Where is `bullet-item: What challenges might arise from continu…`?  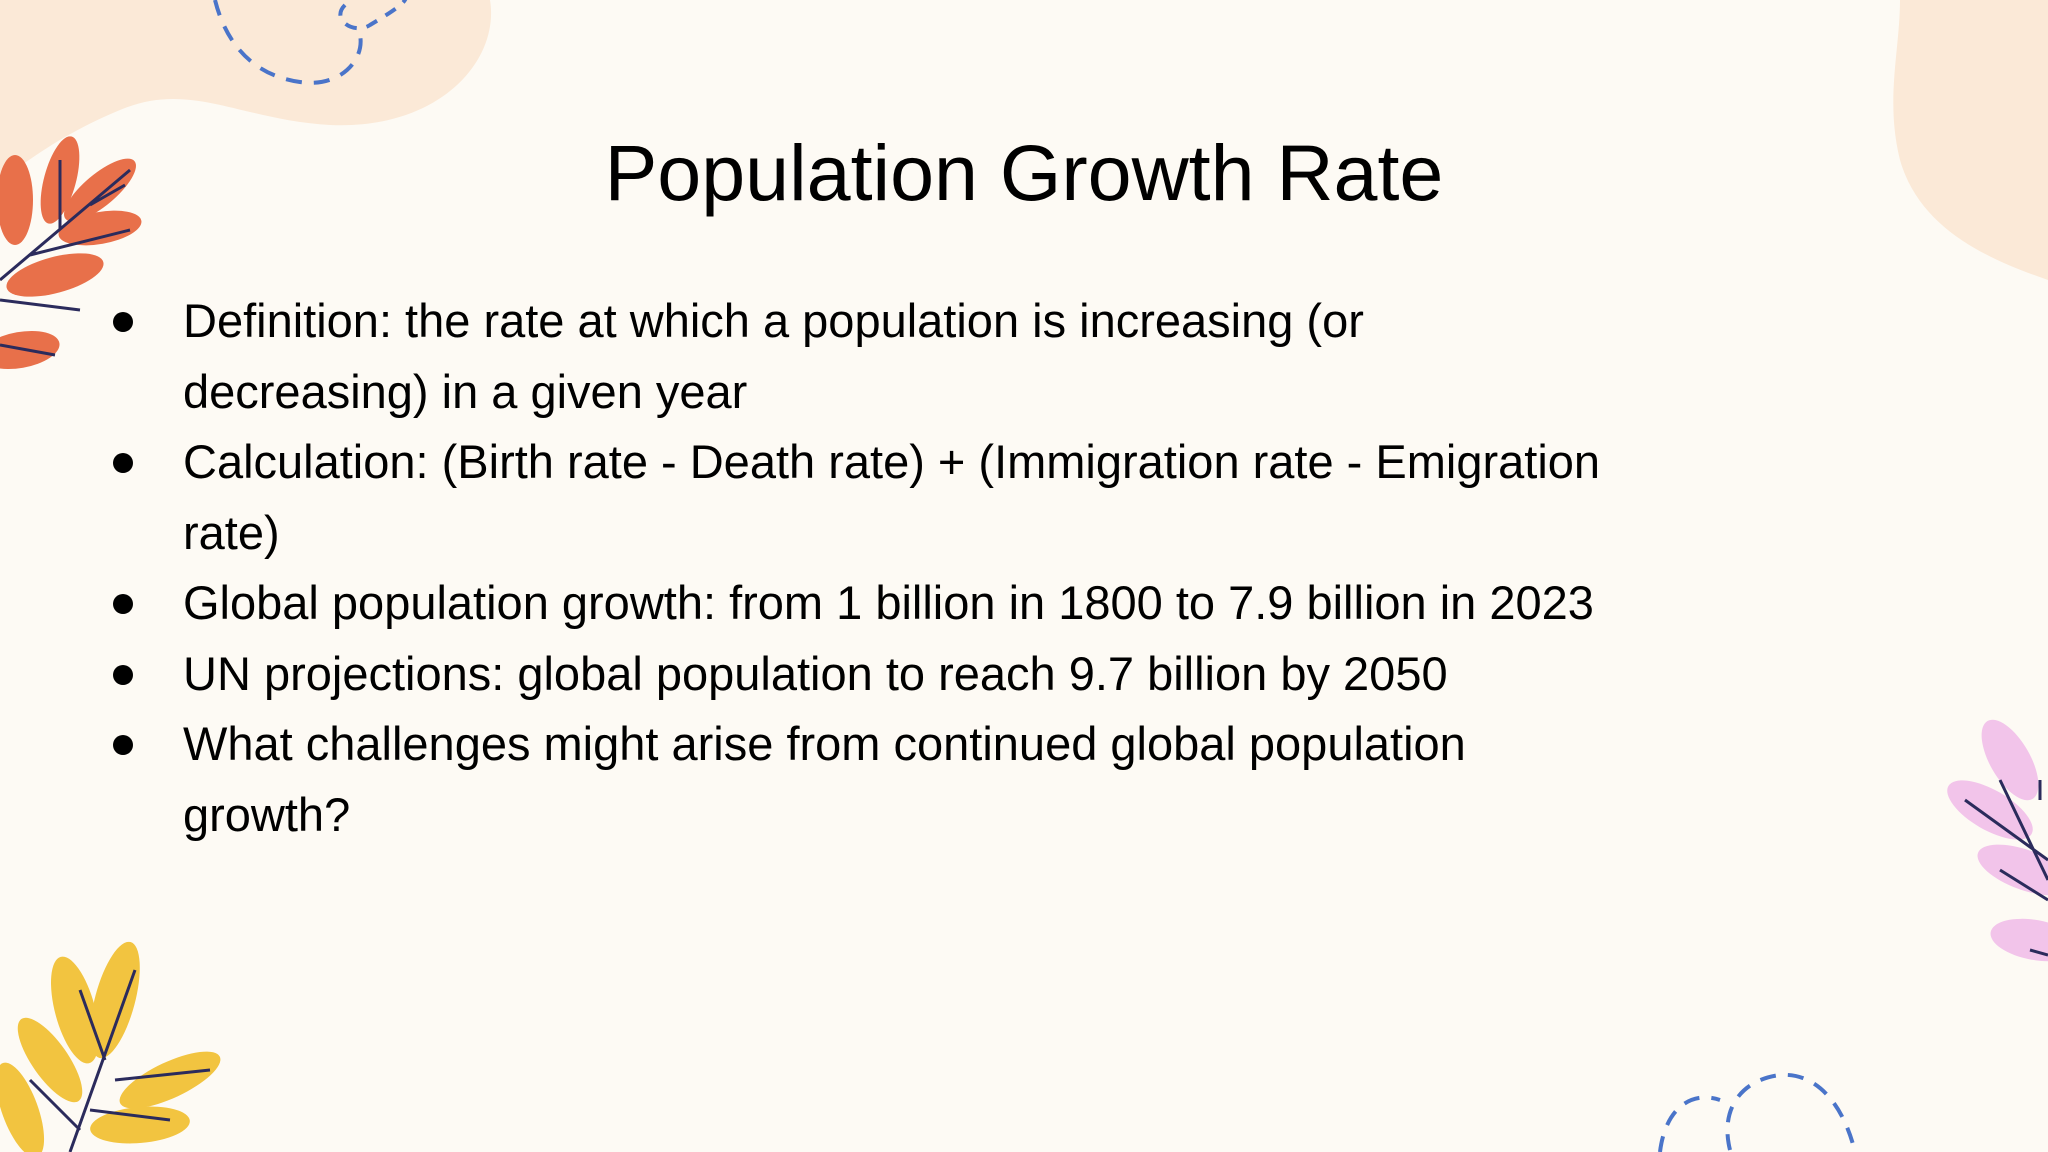 bullet-item: What challenges might arise from continu… is located at coordinates (858, 779).